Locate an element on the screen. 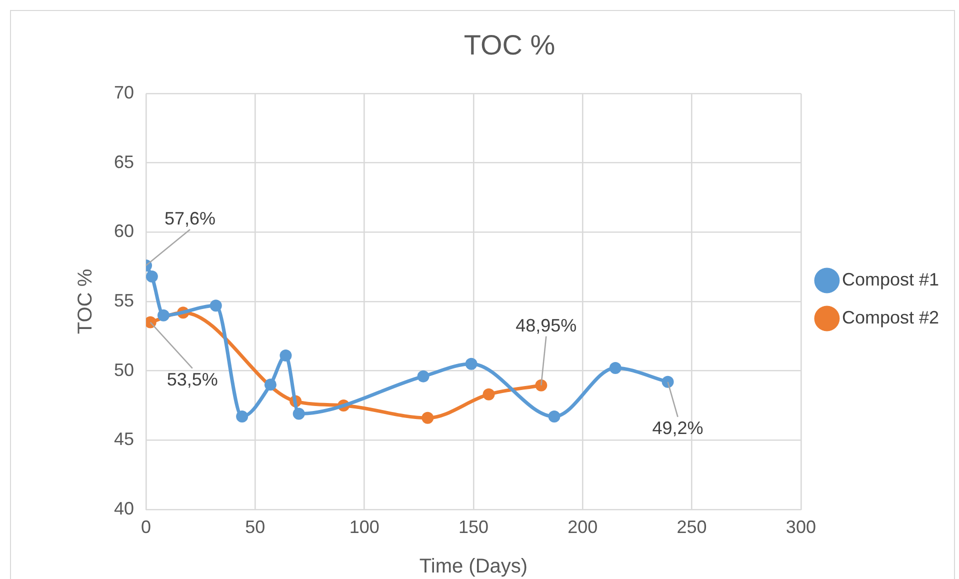  y-tick-label: 55 is located at coordinates (124, 300).